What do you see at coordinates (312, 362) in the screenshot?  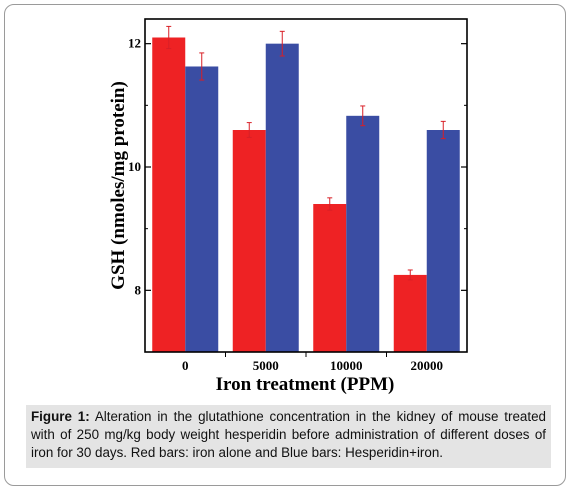 I see `x-ticks: 0 5000 10000 20000` at bounding box center [312, 362].